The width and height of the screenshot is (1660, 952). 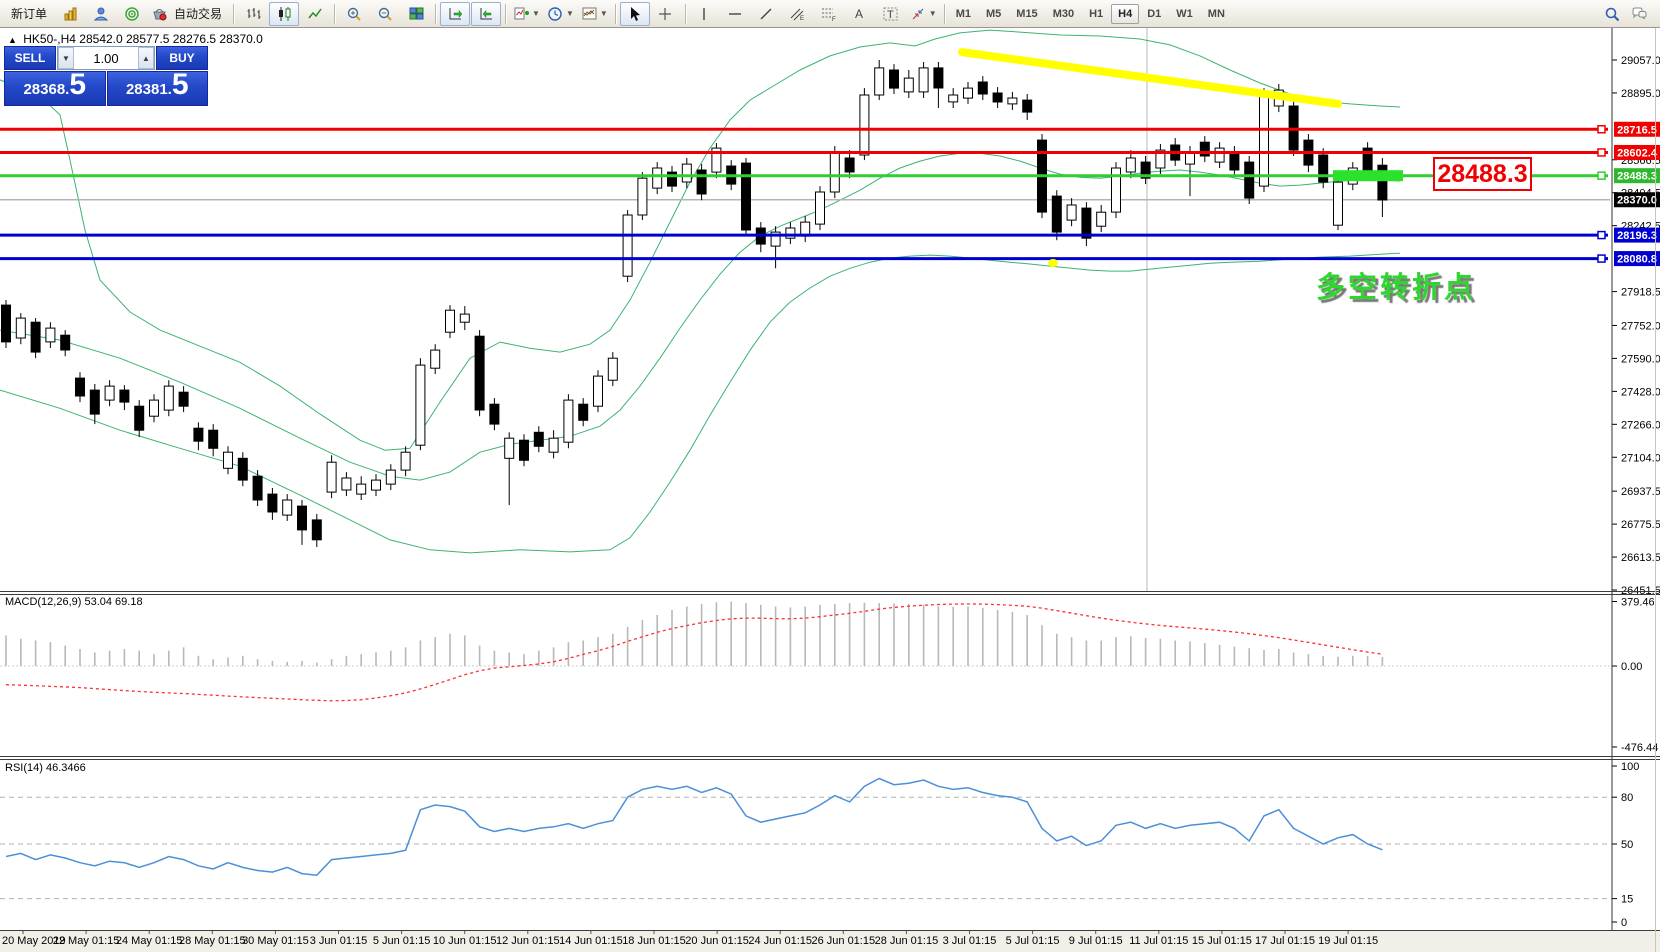 I want to click on symbol-ohlc: 28542.0 28577.5 28276.5 28370.0, so click(x=171, y=39).